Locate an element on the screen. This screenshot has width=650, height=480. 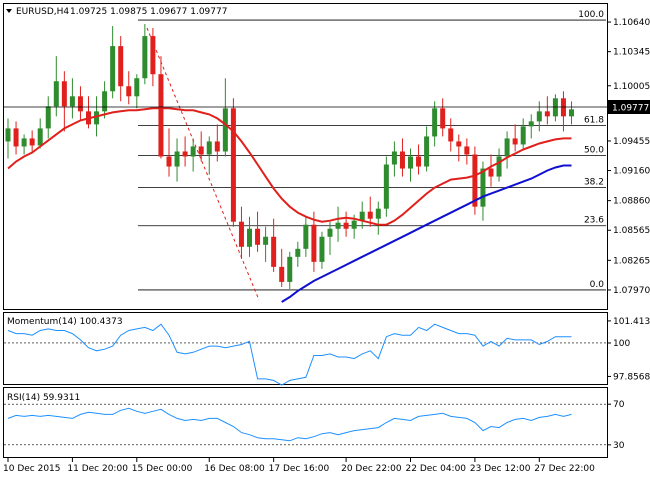
rsi-line is located at coordinates (289, 424).